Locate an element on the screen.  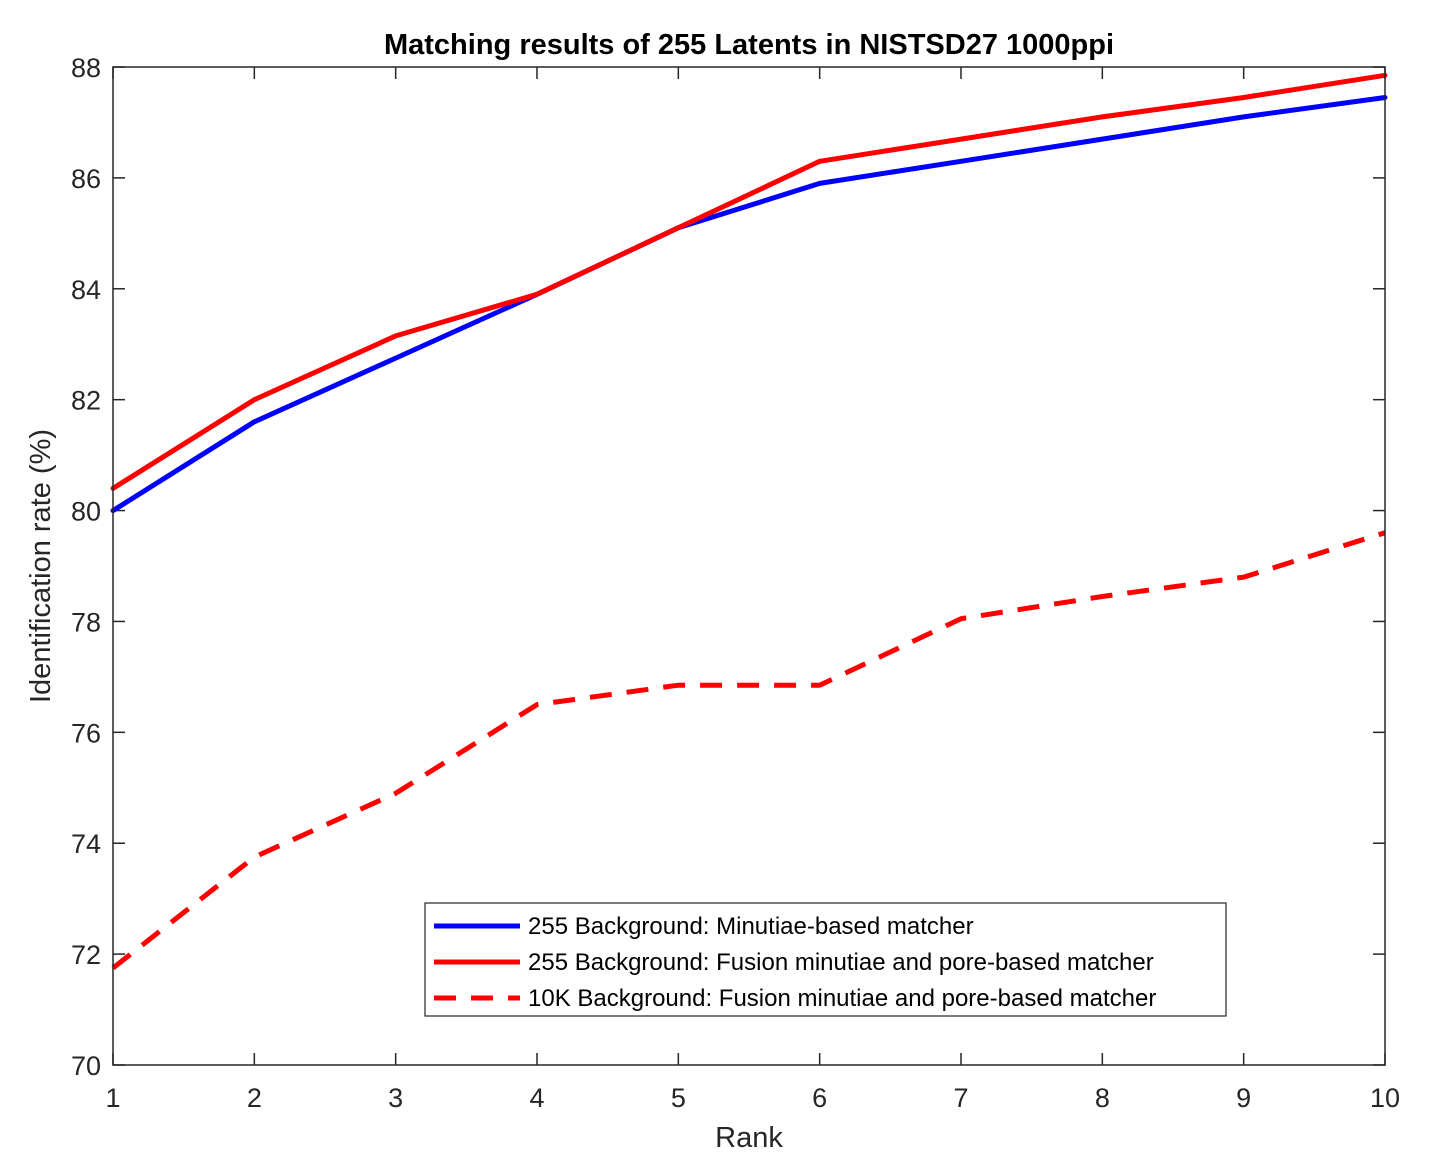
x-tick-label: 5 is located at coordinates (678, 1098).